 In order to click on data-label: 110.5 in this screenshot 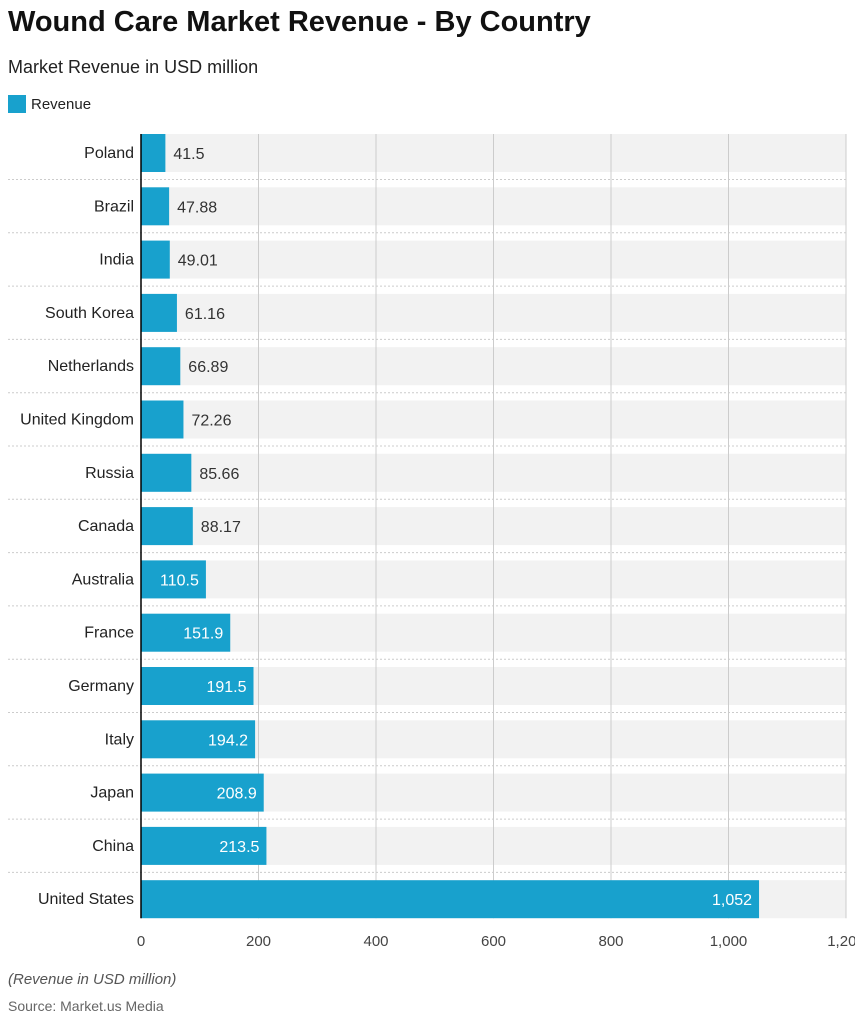, I will do `click(179, 580)`.